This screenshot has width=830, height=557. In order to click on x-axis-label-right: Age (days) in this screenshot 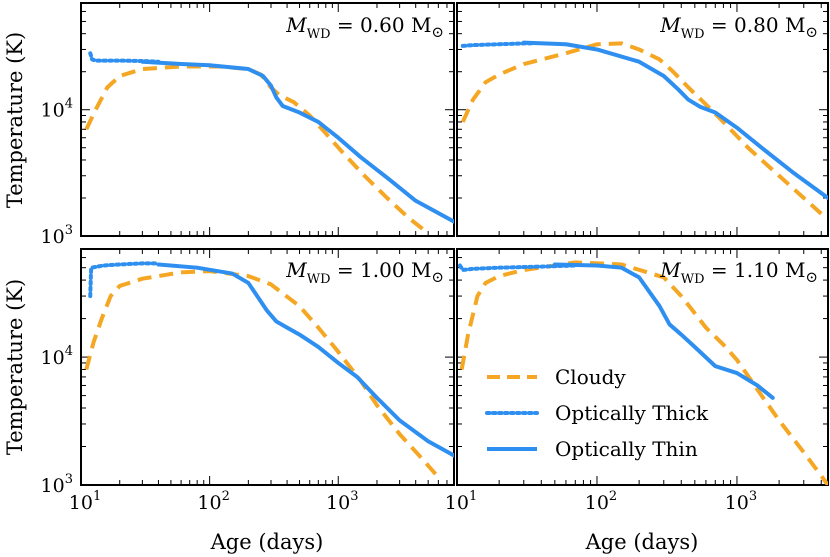, I will do `click(642, 542)`.